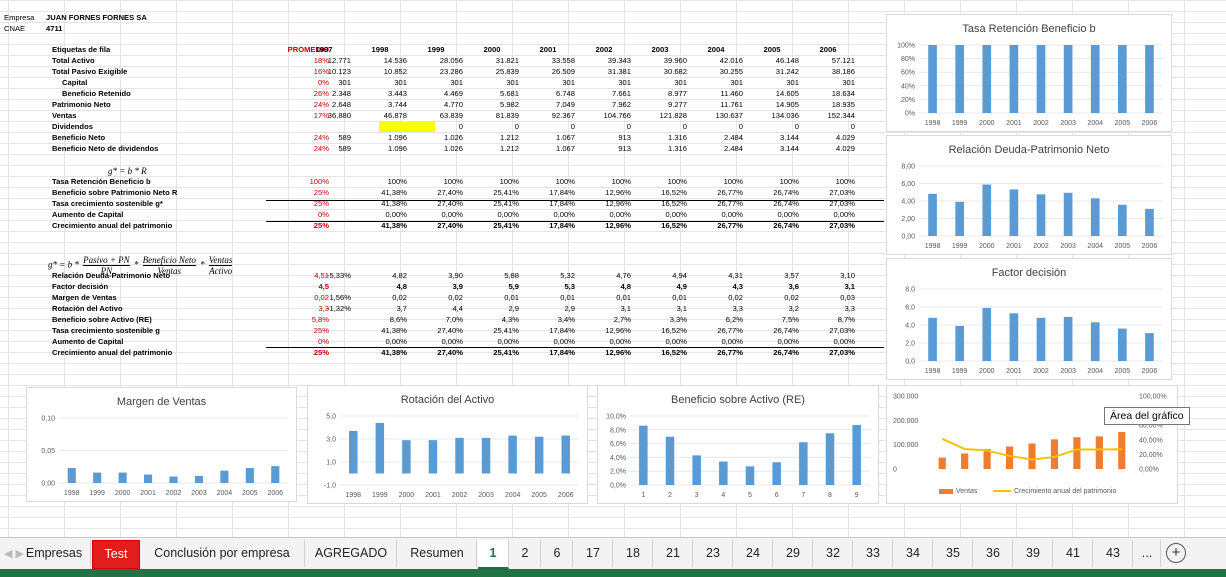 Image resolution: width=1226 pixels, height=577 pixels. Describe the element at coordinates (842, 352) in the screenshot. I see `value-cell: 27,03%` at that location.